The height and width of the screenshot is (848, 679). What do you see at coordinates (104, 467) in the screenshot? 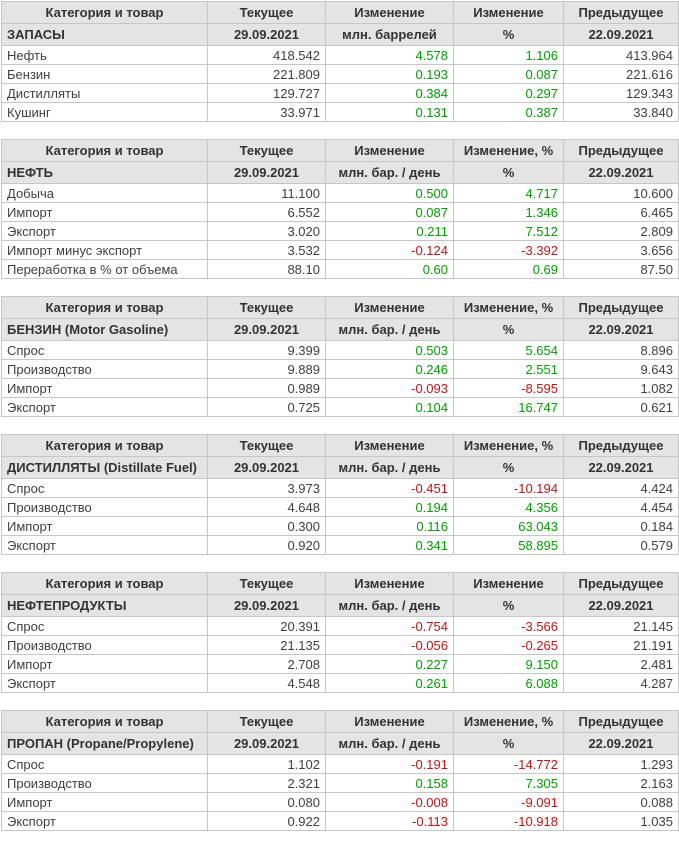
I see `table-title: ДИСТИЛЛЯТЫ (Distillate Fuel)` at bounding box center [104, 467].